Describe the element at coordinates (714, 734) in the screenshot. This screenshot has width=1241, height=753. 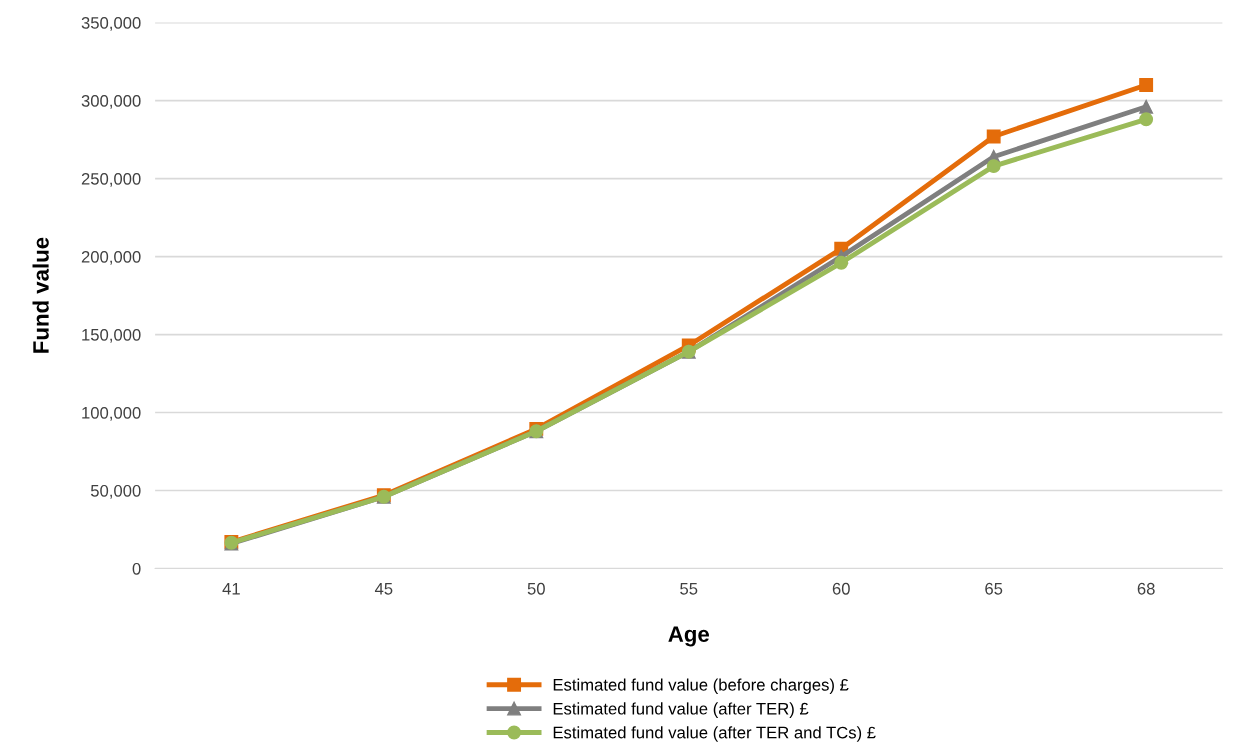
I see `legend-label: Estimated fund value (after TER and TCs) £` at that location.